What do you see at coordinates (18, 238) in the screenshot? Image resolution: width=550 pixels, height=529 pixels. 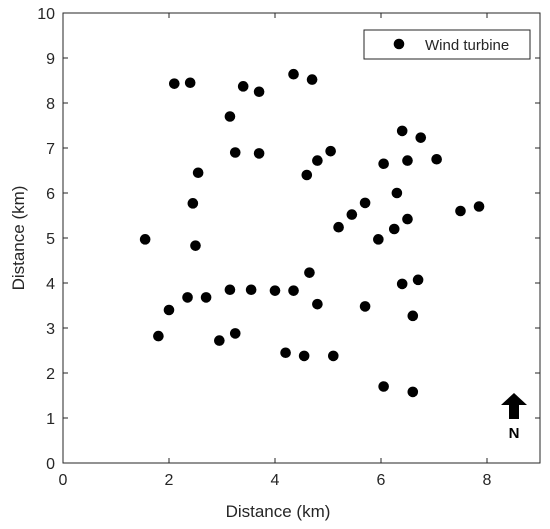 I see `y-axis-label: Distance (km)` at bounding box center [18, 238].